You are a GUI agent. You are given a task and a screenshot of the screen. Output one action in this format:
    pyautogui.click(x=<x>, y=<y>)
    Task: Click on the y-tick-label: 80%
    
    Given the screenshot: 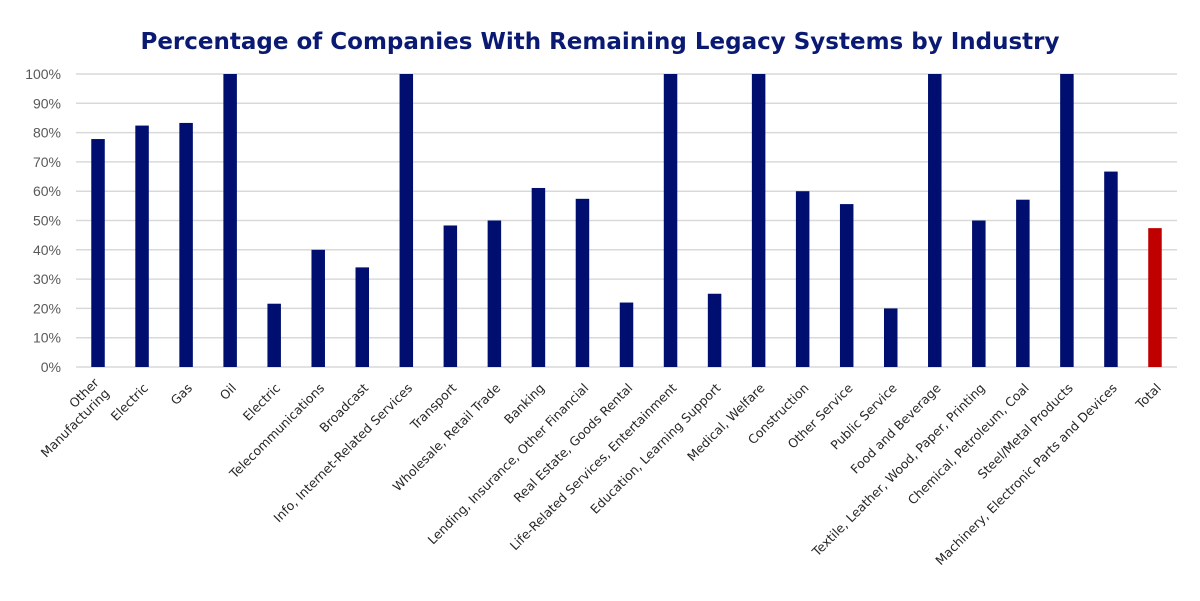 What is the action you would take?
    pyautogui.click(x=47, y=133)
    